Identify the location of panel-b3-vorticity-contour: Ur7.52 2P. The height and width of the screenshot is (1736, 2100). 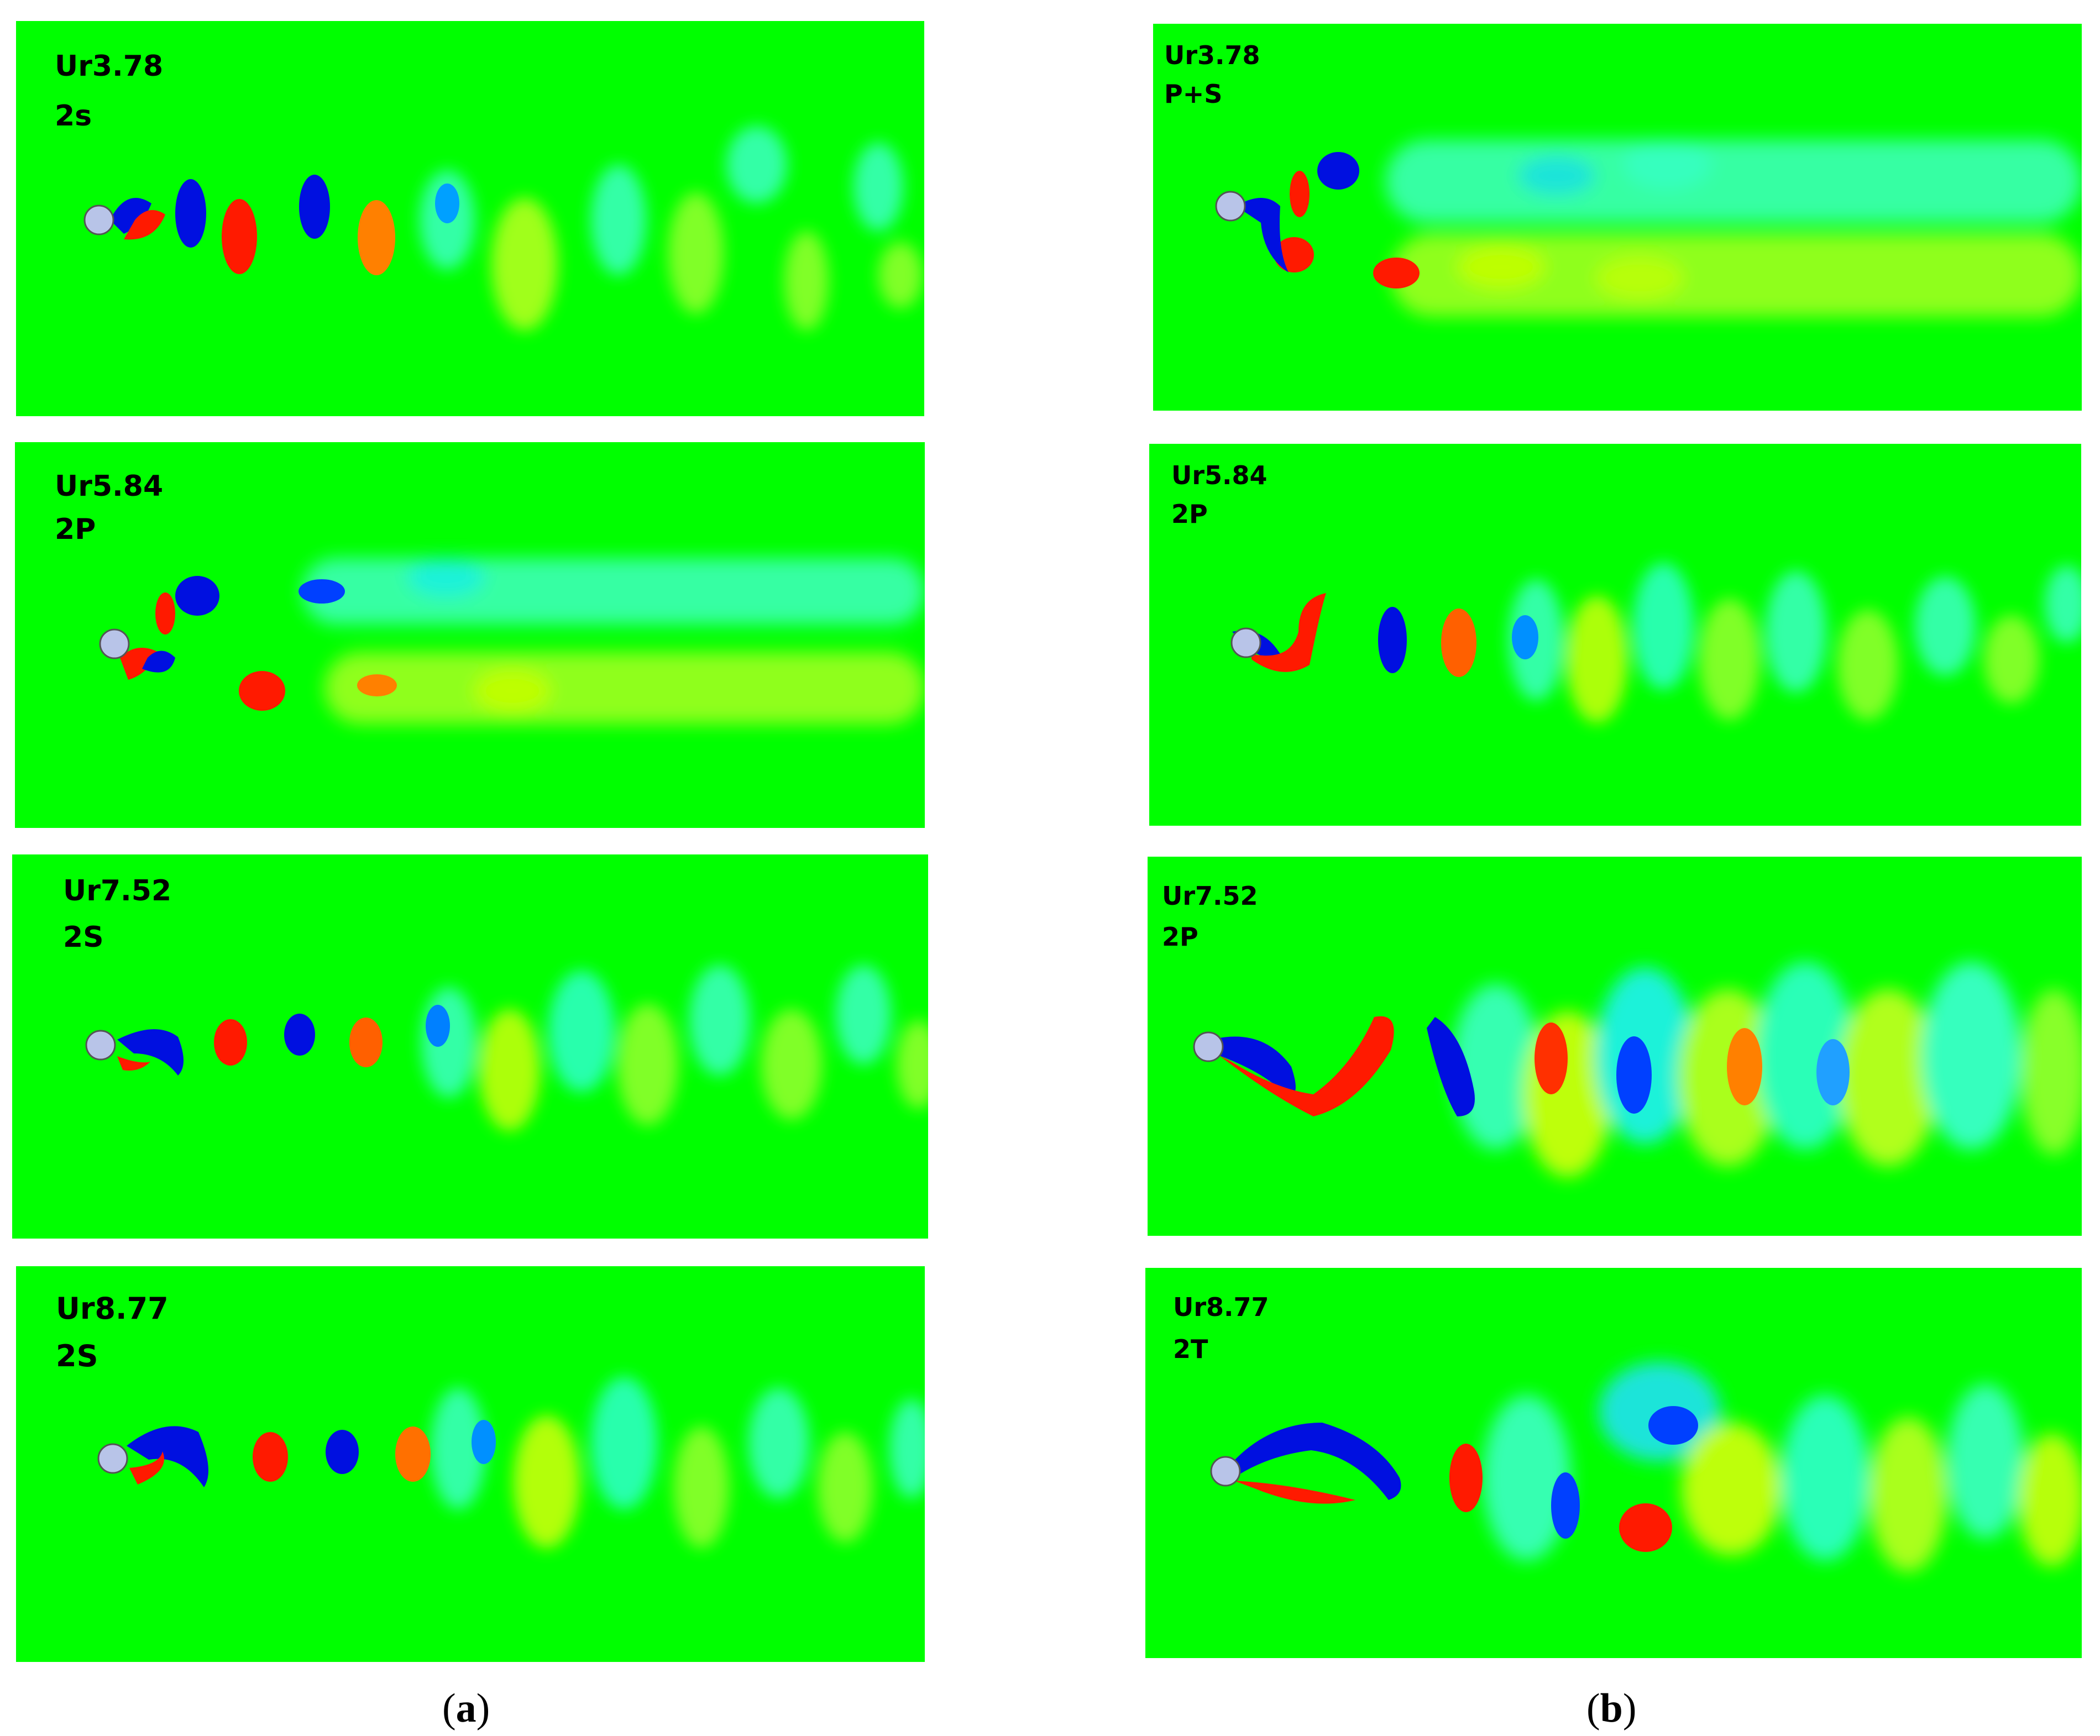
(1615, 1046).